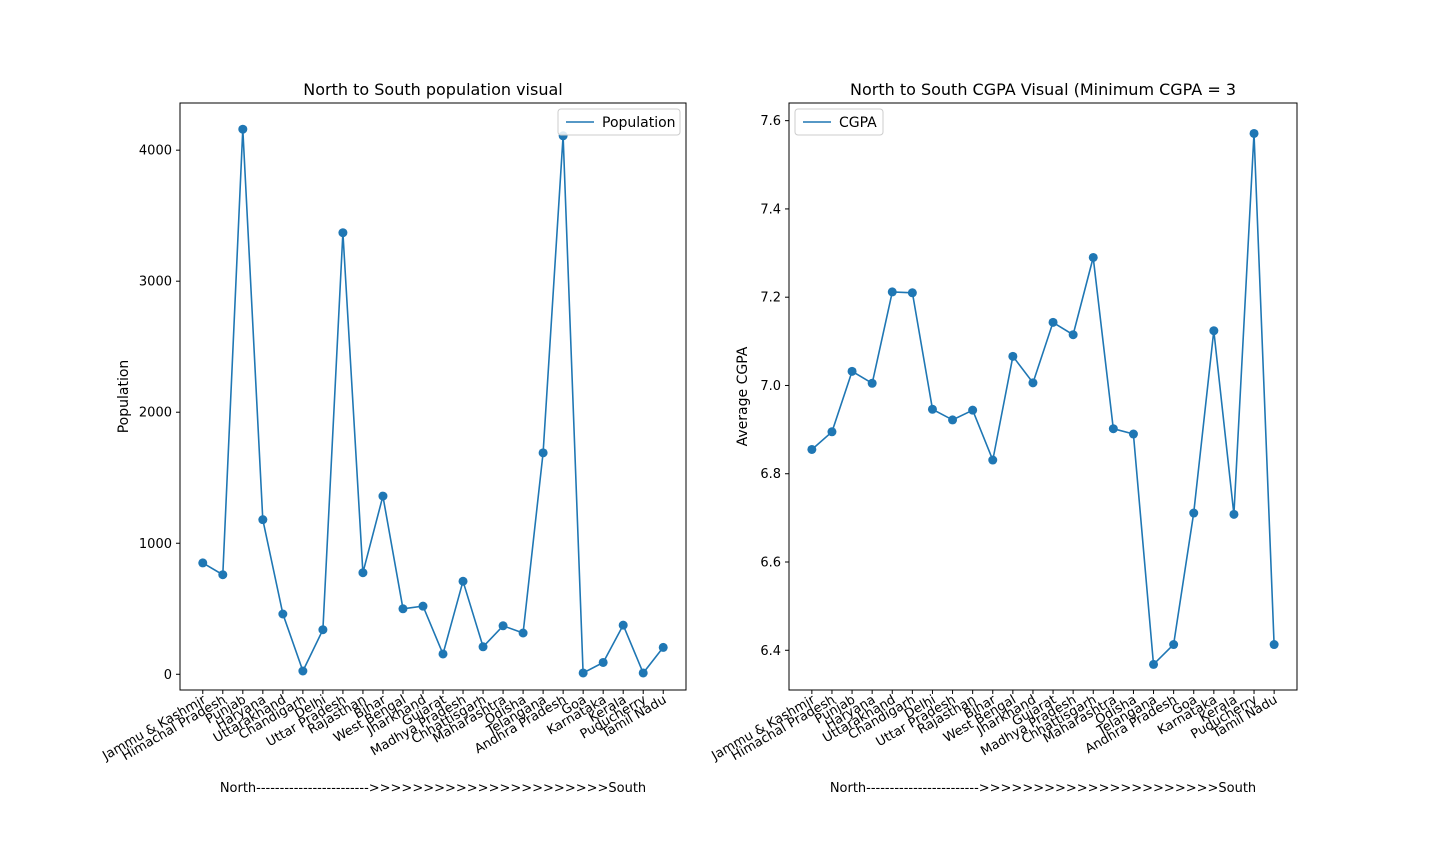  Describe the element at coordinates (155, 151) in the screenshot. I see `population-y-tick-label: 4000` at that location.